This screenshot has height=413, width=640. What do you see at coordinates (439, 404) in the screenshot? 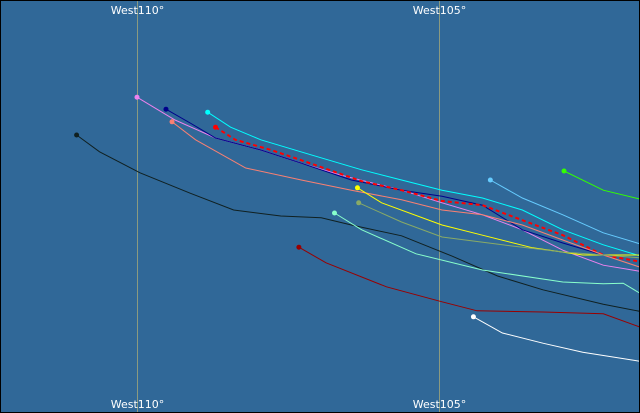
I see `meridian-label-bottom-105: West105°` at bounding box center [439, 404].